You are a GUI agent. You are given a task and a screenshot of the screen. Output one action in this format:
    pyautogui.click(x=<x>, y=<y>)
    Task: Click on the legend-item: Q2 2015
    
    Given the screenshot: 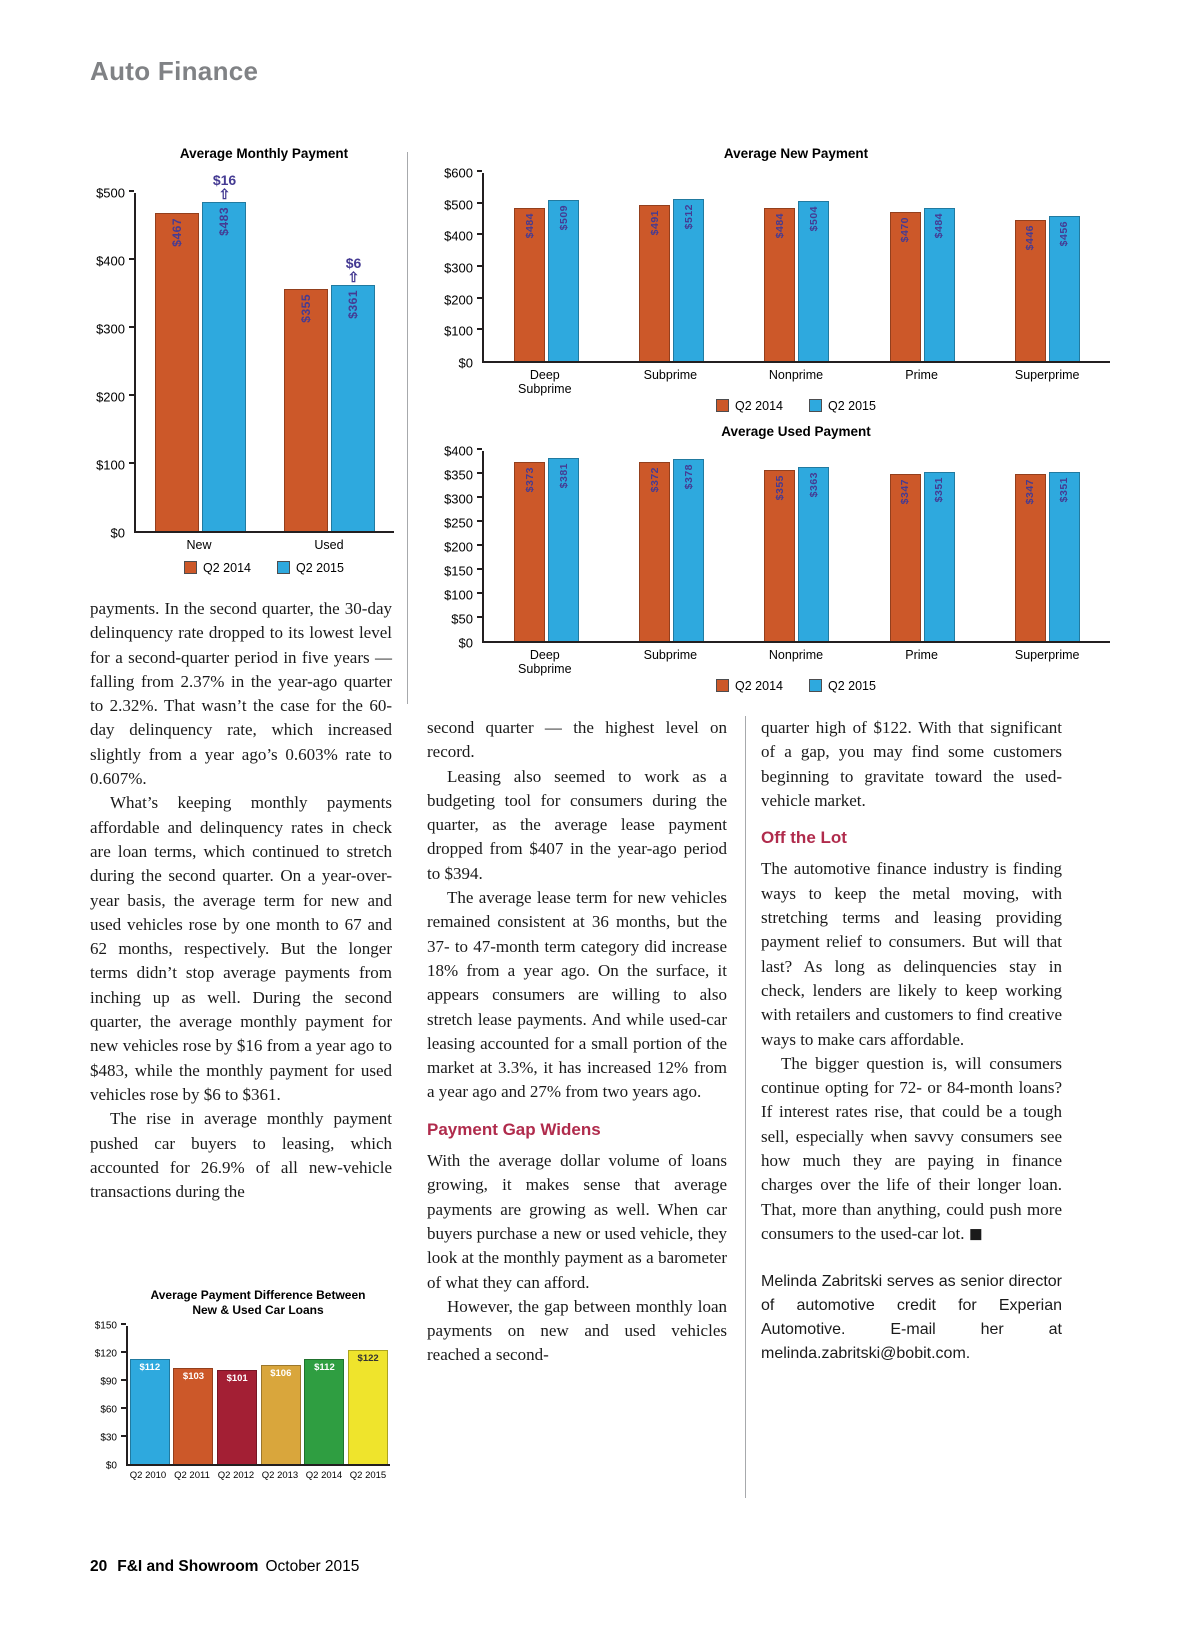 What is the action you would take?
    pyautogui.click(x=310, y=568)
    